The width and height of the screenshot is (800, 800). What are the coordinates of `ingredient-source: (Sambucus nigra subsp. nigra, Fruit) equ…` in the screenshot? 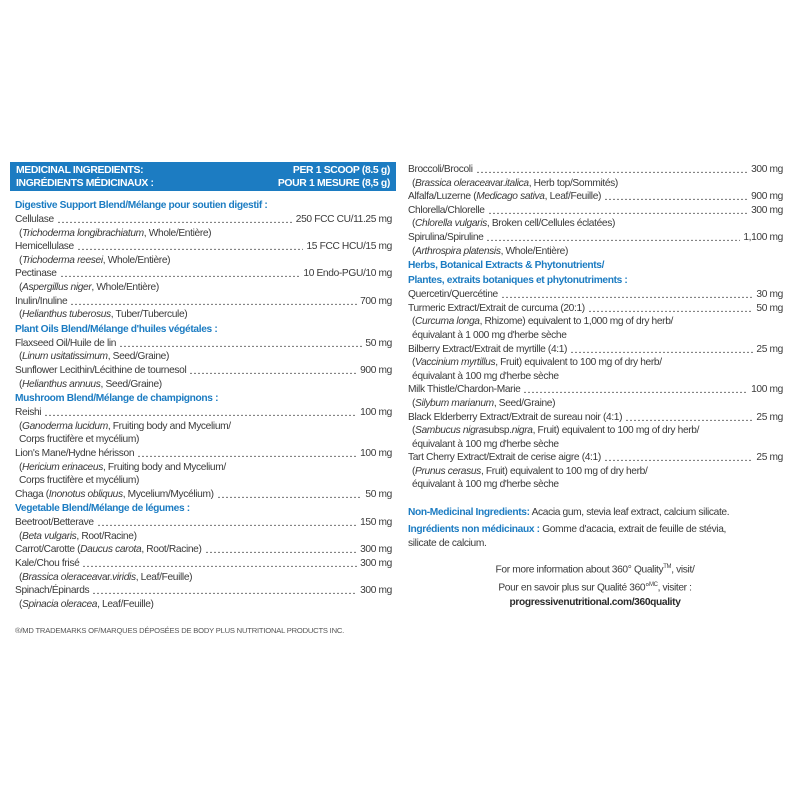 It's located at (595, 431).